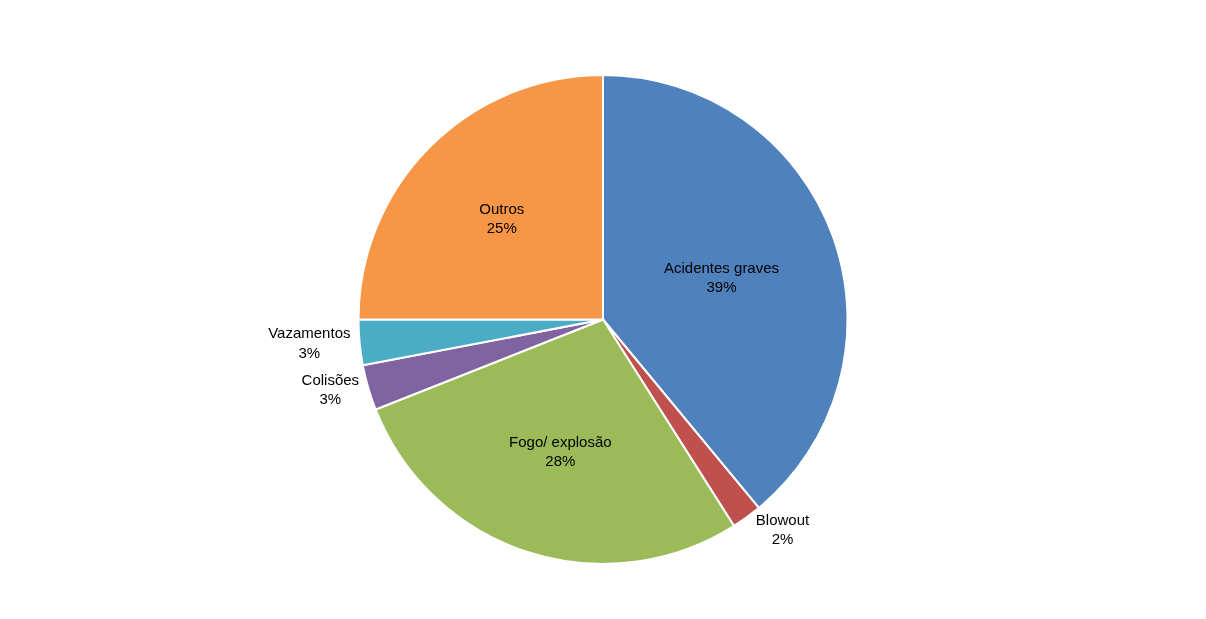  What do you see at coordinates (560, 441) in the screenshot?
I see `slice-label: Fogo/ explosão` at bounding box center [560, 441].